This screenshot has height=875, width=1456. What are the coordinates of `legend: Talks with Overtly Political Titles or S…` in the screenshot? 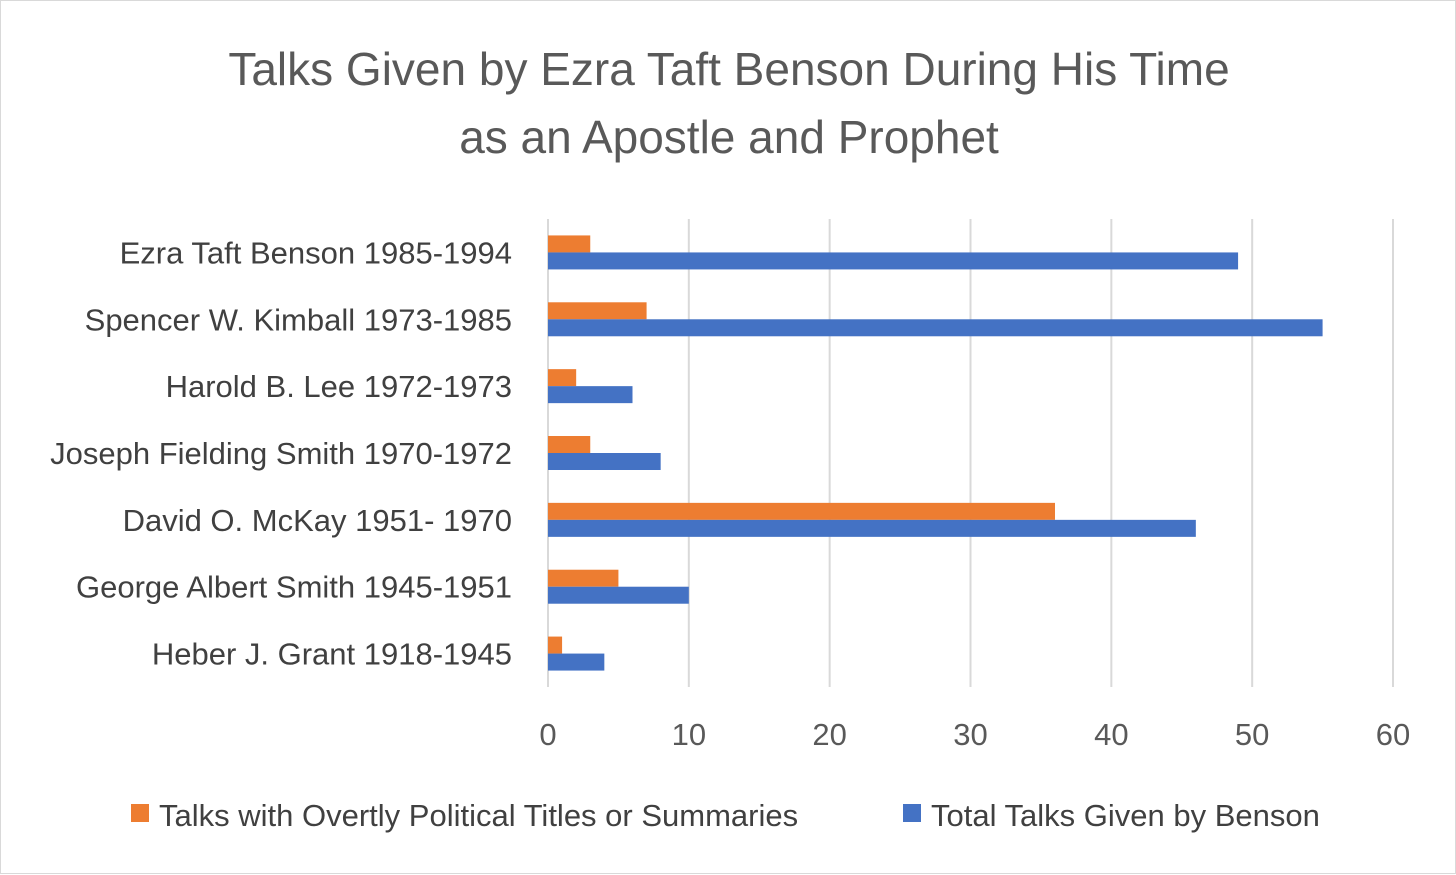 It's located at (725, 815).